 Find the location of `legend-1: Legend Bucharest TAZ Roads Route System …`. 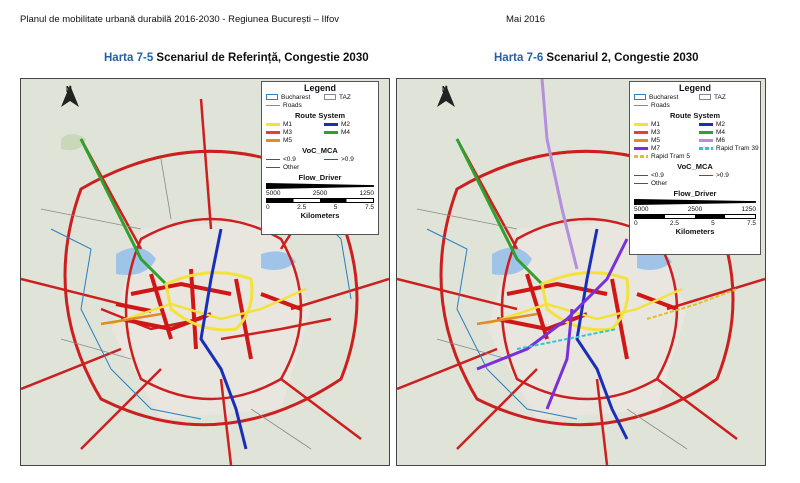

legend-1: Legend Bucharest TAZ Roads Route System … is located at coordinates (320, 158).